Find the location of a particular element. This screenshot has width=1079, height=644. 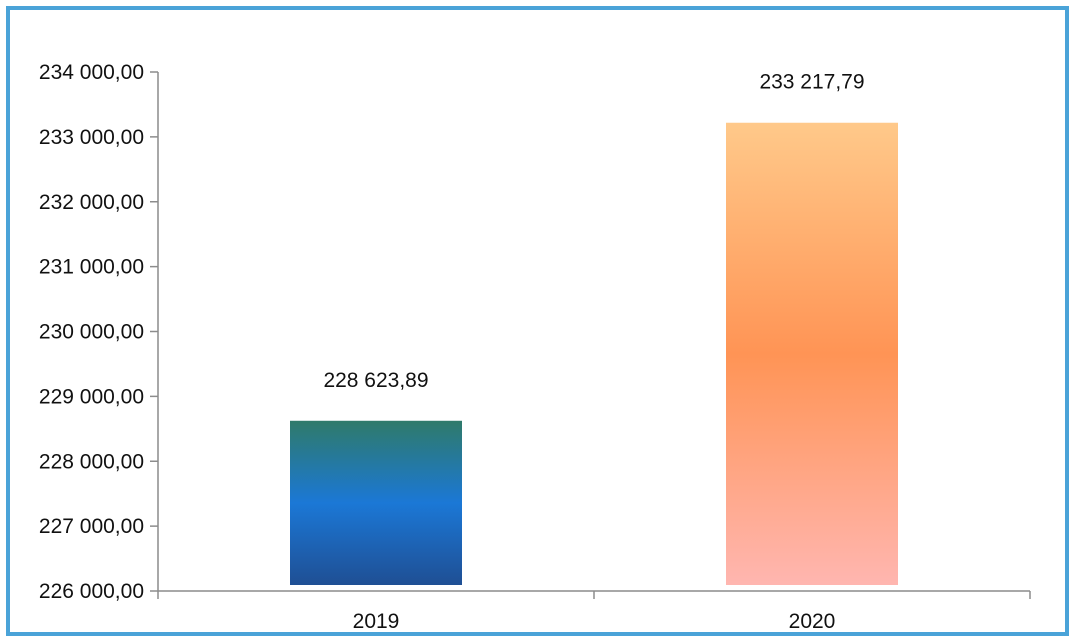

bar-2019 is located at coordinates (376, 502).